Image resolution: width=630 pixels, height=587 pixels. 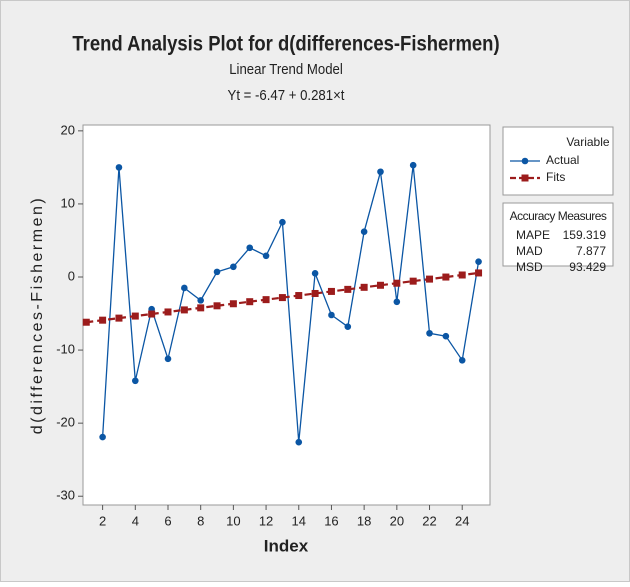 I want to click on trend-equation: Yt = -6.47 + 0.281×t, so click(x=286, y=94).